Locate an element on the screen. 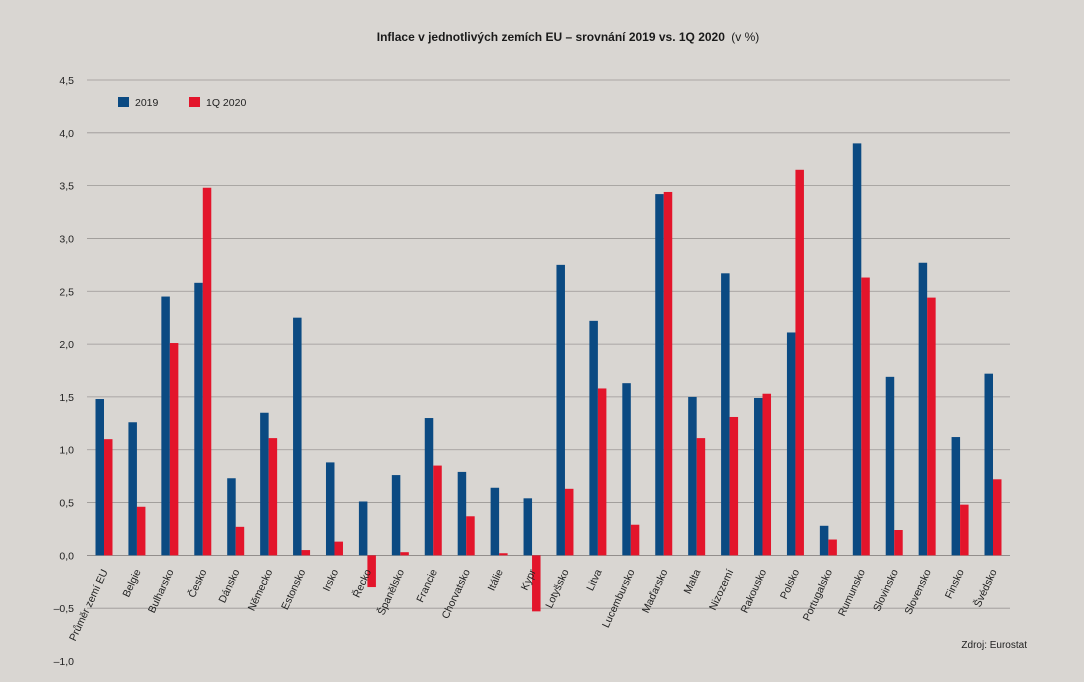 The width and height of the screenshot is (1084, 682). x-category-label: Slovensko is located at coordinates (918, 591).